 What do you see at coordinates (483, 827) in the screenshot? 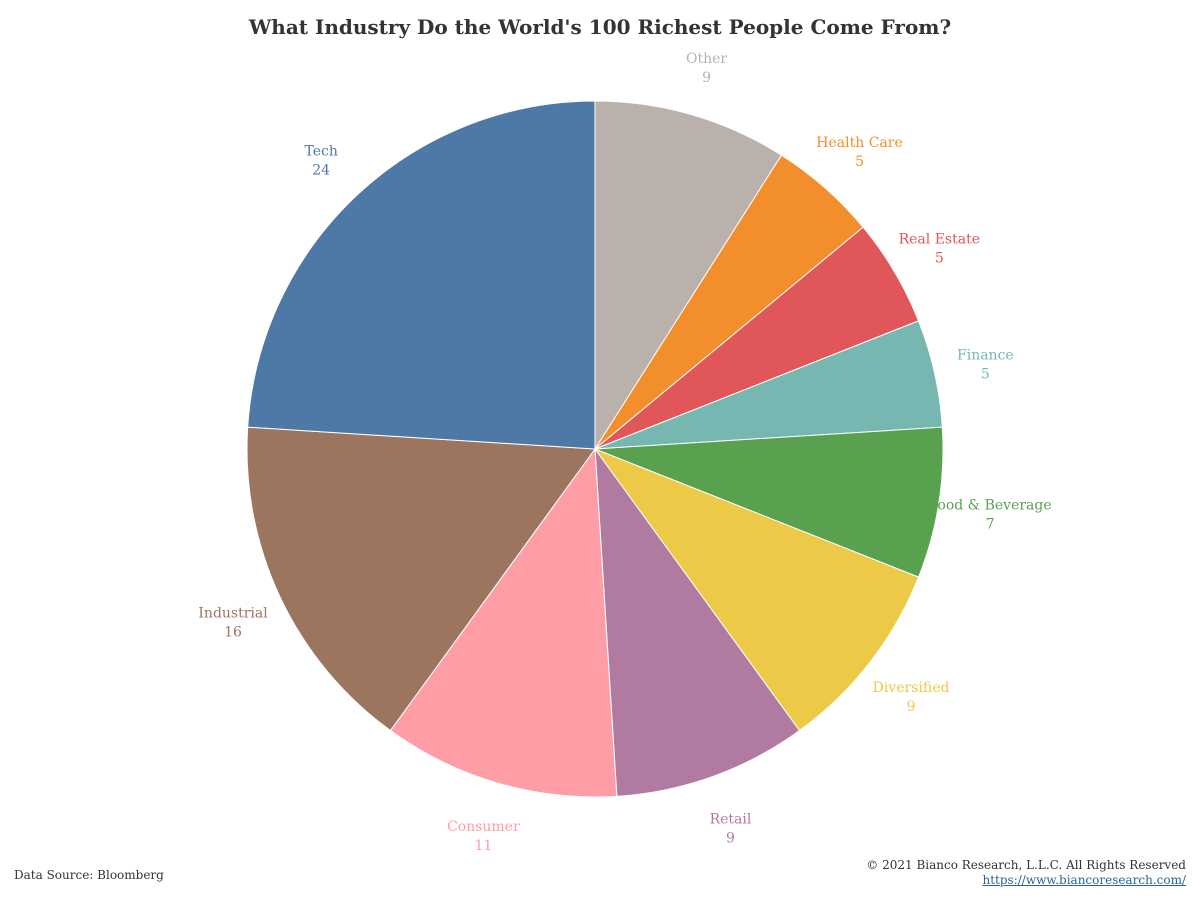
I see `slice-label-consumer: Consumer` at bounding box center [483, 827].